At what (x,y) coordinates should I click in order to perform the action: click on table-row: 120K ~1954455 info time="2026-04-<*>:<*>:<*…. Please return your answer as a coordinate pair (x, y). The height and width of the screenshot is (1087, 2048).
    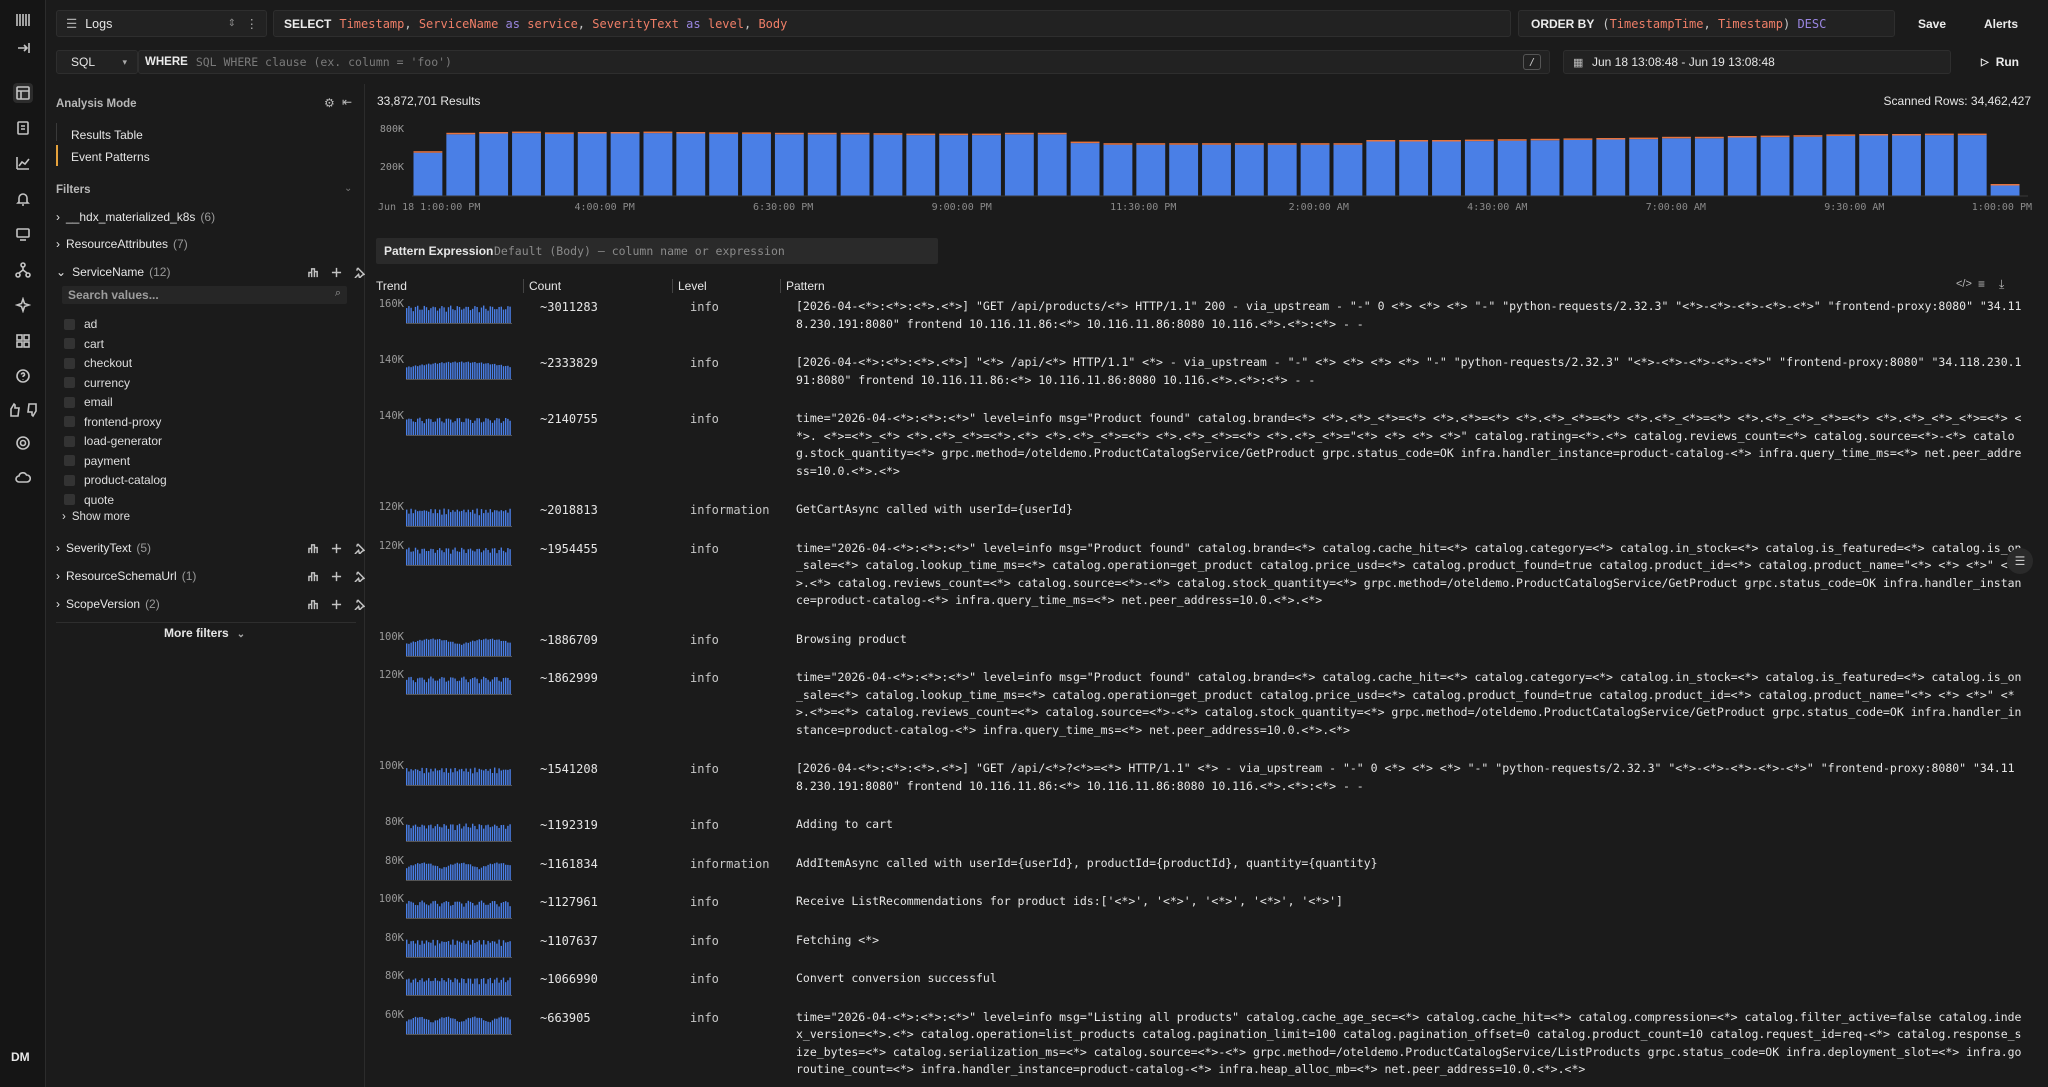
    Looking at the image, I should click on (1206, 585).